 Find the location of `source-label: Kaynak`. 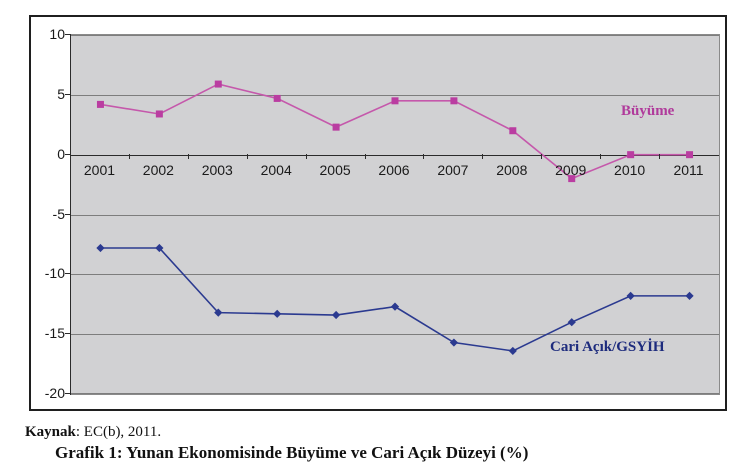

source-label: Kaynak is located at coordinates (50, 432).